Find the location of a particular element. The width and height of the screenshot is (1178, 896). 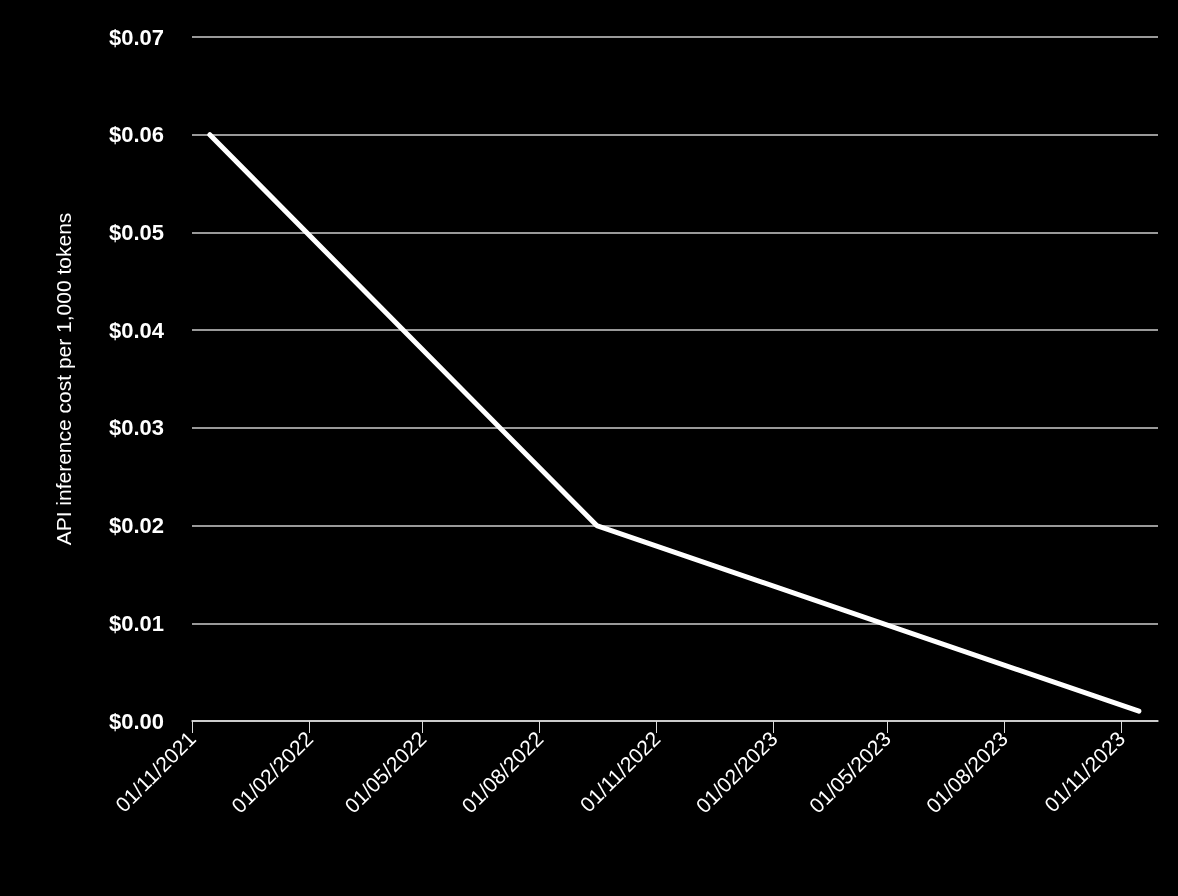

y-axis-title: API inference cost per 1,000 tokens is located at coordinates (63, 379).